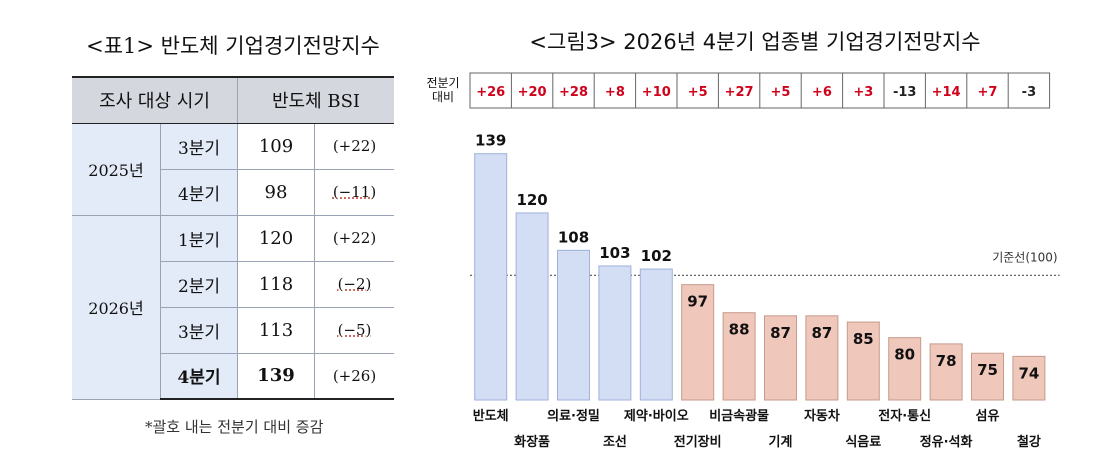  Describe the element at coordinates (988, 92) in the screenshot. I see `change-value: +7` at that location.